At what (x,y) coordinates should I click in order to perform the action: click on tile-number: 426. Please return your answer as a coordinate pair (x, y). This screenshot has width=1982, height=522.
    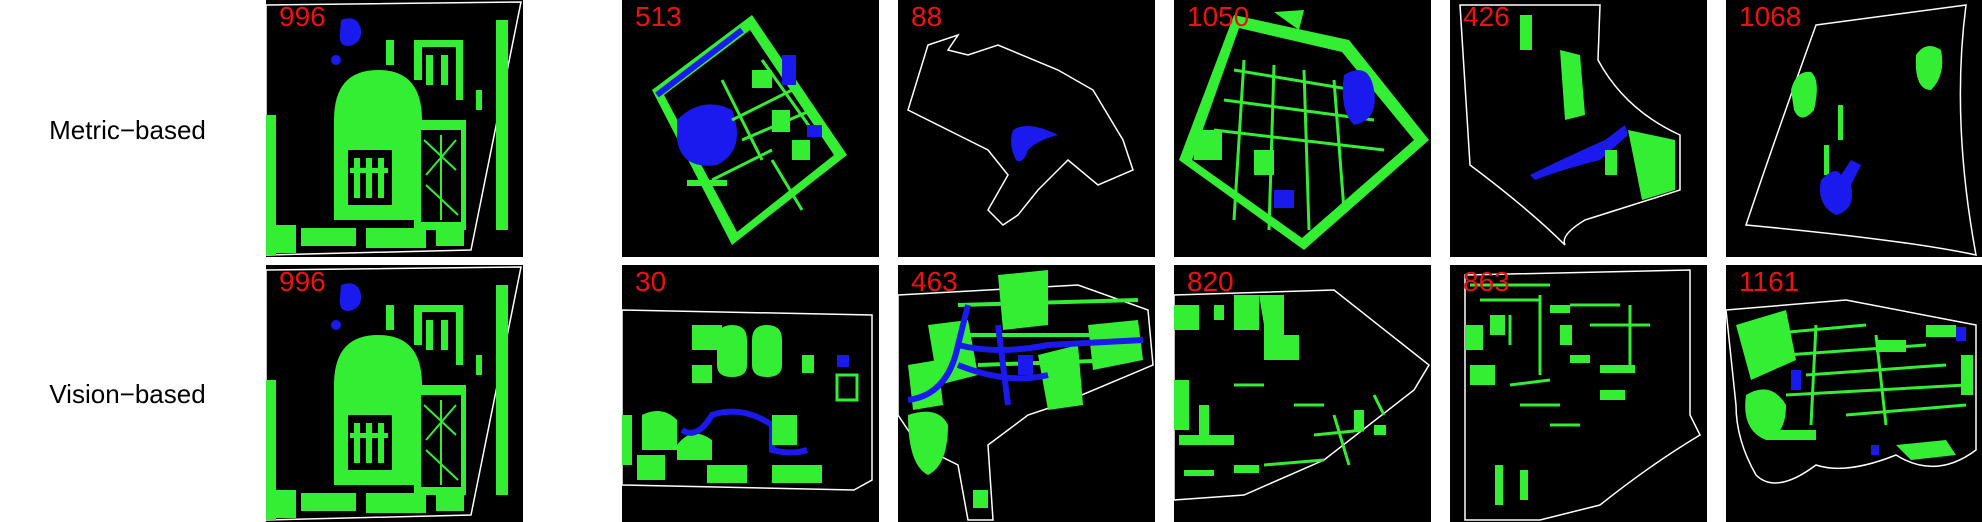
    Looking at the image, I should click on (1486, 16).